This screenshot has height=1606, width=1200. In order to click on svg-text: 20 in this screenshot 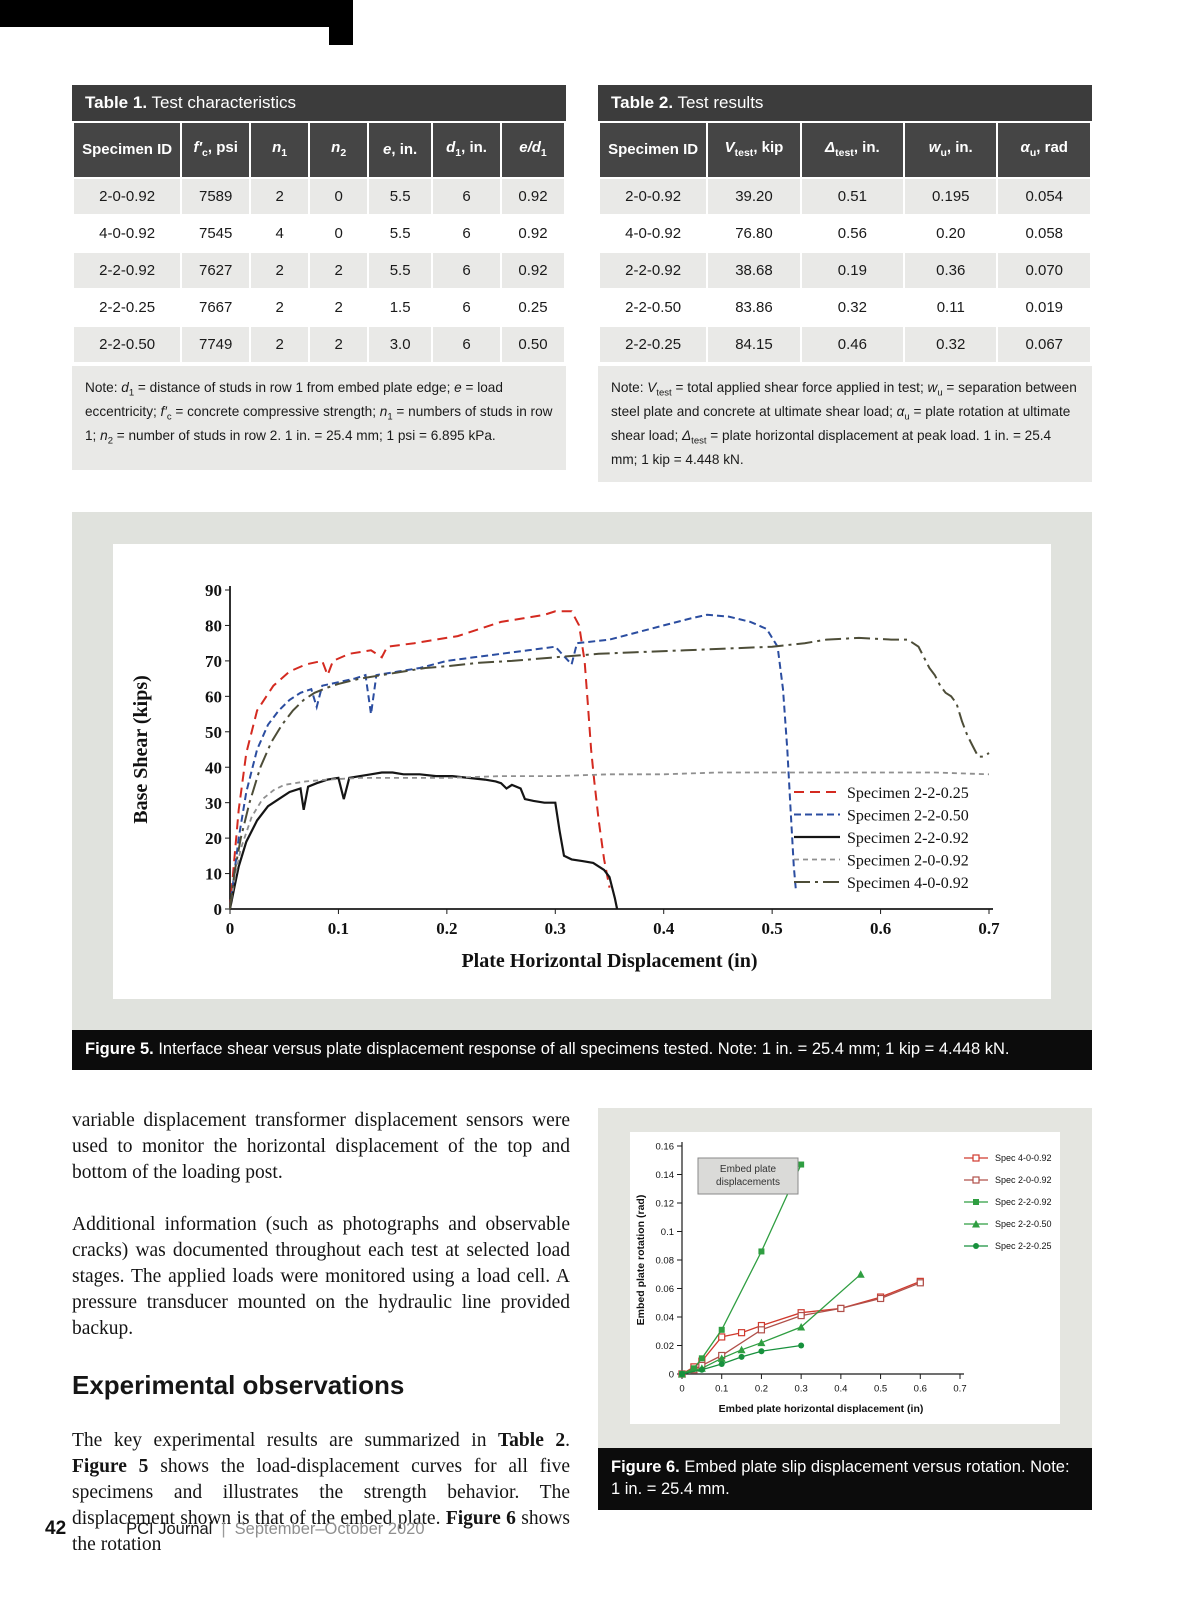, I will do `click(213, 838)`.